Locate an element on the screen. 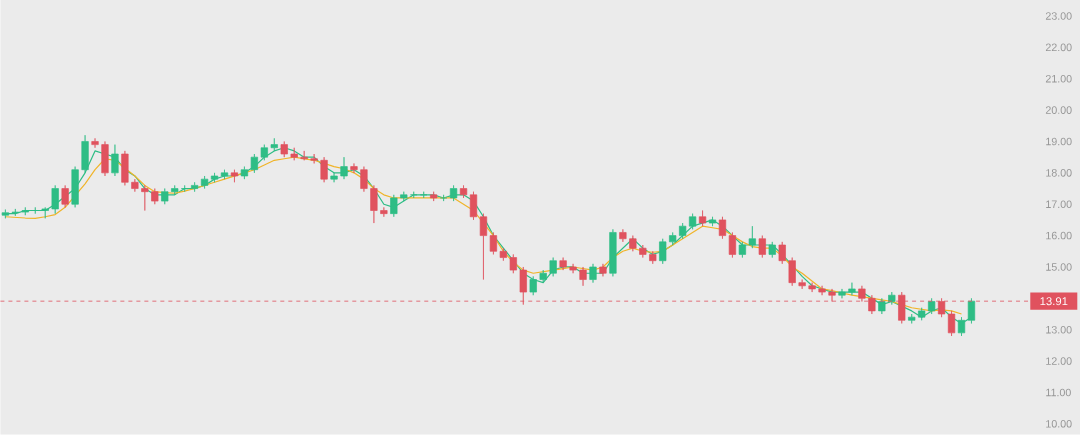 The image size is (1080, 435). y-tick-label: 10.00 is located at coordinates (1059, 424).